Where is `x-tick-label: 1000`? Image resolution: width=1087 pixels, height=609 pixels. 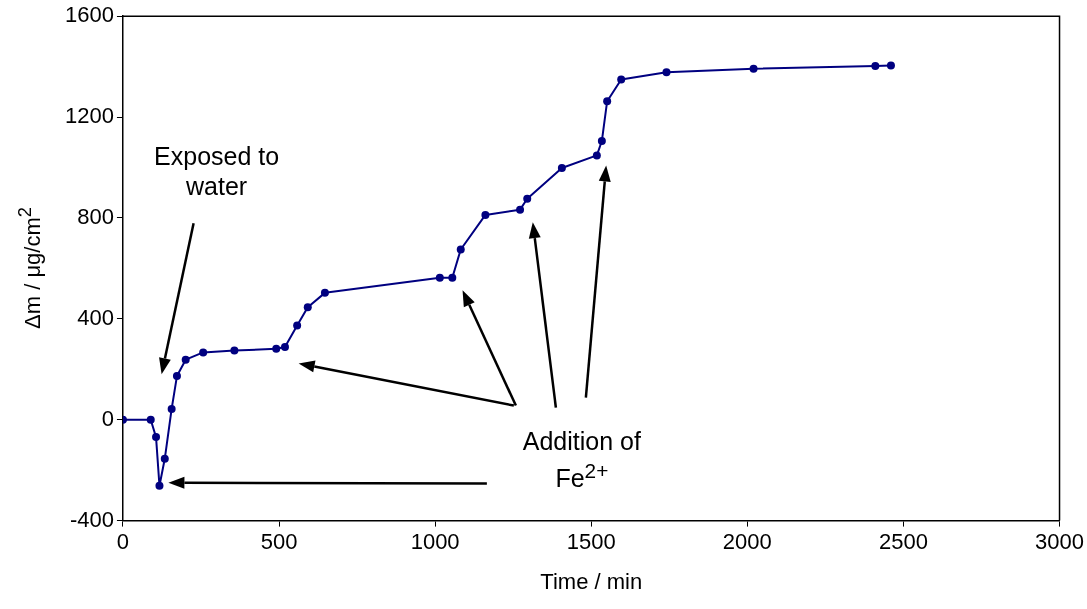 x-tick-label: 1000 is located at coordinates (435, 541).